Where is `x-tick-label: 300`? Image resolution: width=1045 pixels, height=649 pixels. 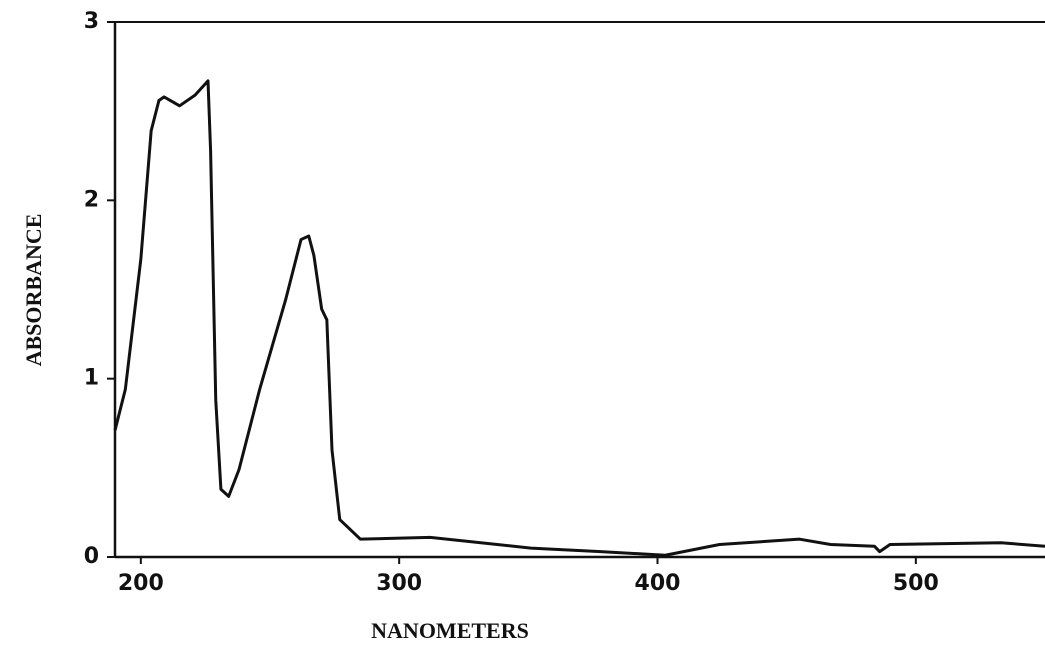 x-tick-label: 300 is located at coordinates (399, 583).